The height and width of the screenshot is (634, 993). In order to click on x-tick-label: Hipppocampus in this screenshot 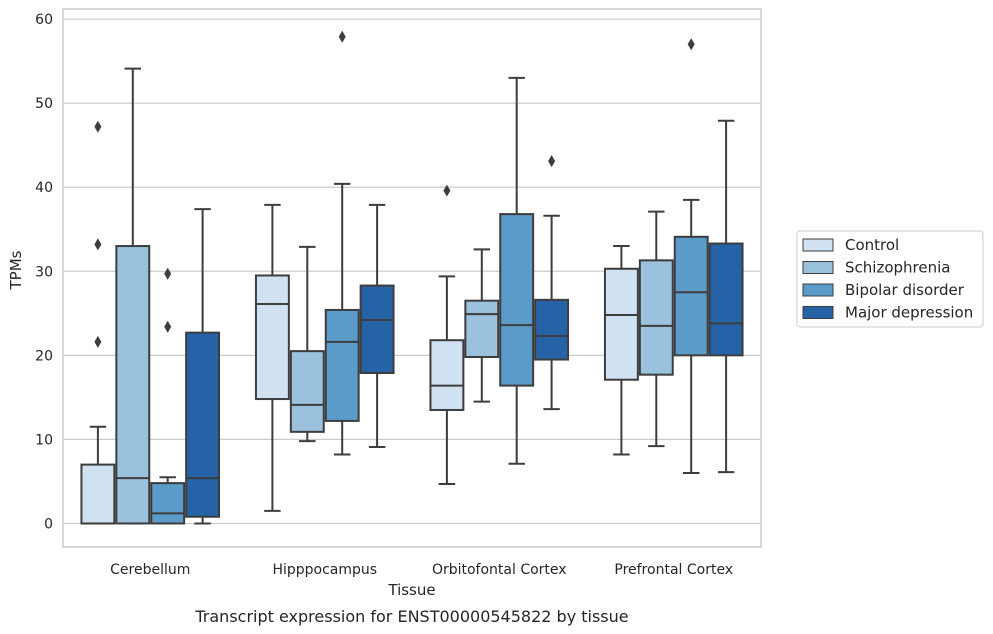, I will do `click(324, 570)`.